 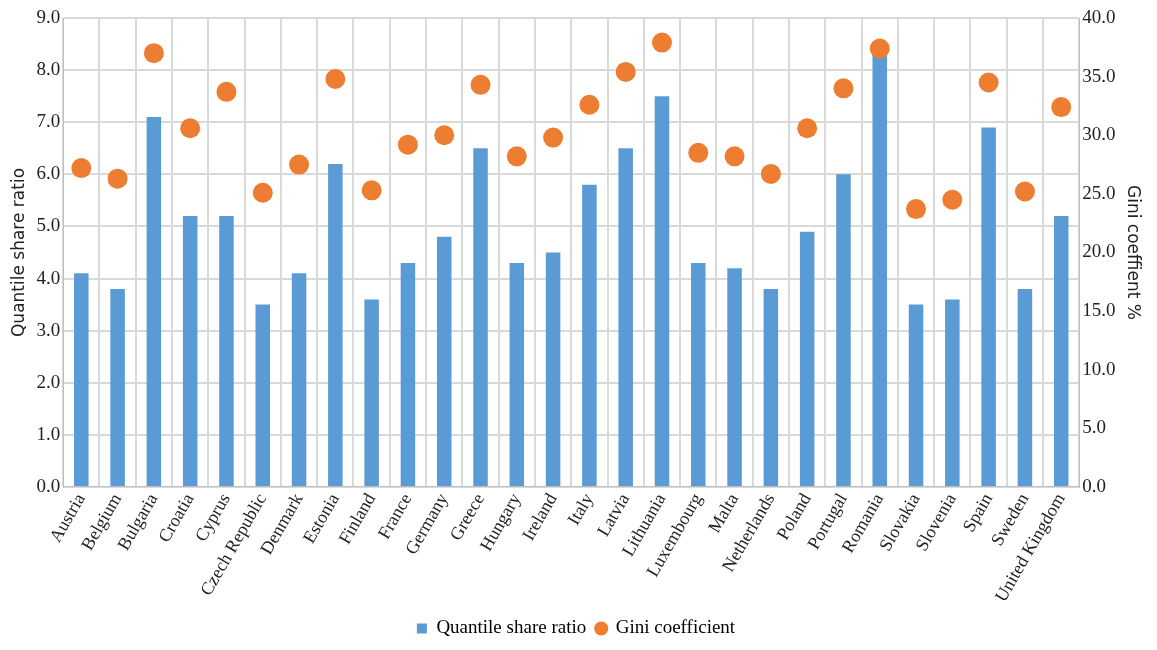 I want to click on y2-tick-label: 25.0, so click(x=1099, y=192).